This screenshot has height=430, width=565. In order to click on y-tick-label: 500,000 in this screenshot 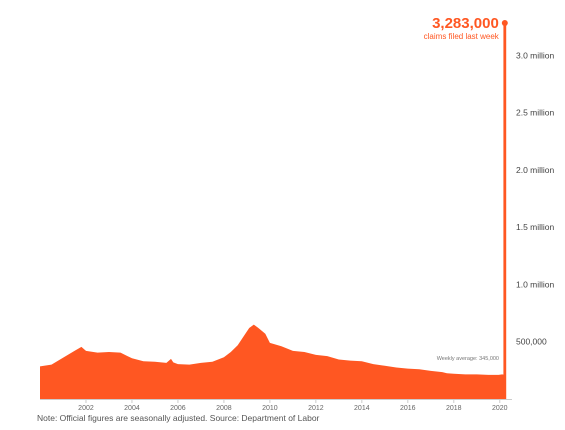, I will do `click(531, 342)`.